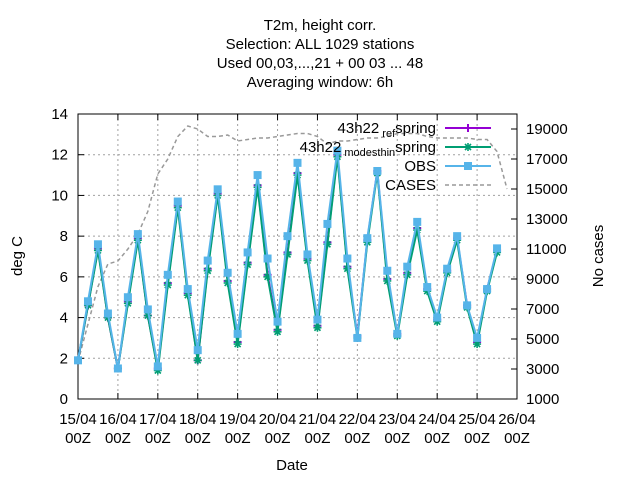 The height and width of the screenshot is (480, 640). What do you see at coordinates (321, 147) in the screenshot?
I see `legend-label-main: 43h22` at bounding box center [321, 147].